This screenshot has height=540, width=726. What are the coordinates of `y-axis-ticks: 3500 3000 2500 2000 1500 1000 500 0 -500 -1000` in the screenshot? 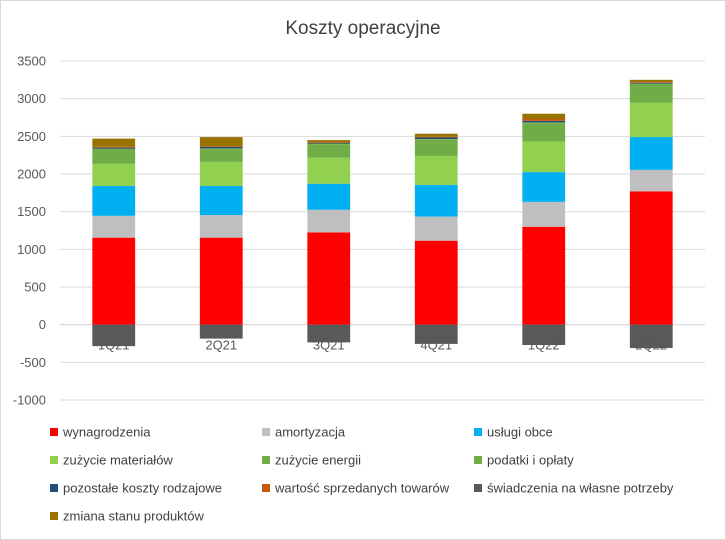 It's located at (29, 231).